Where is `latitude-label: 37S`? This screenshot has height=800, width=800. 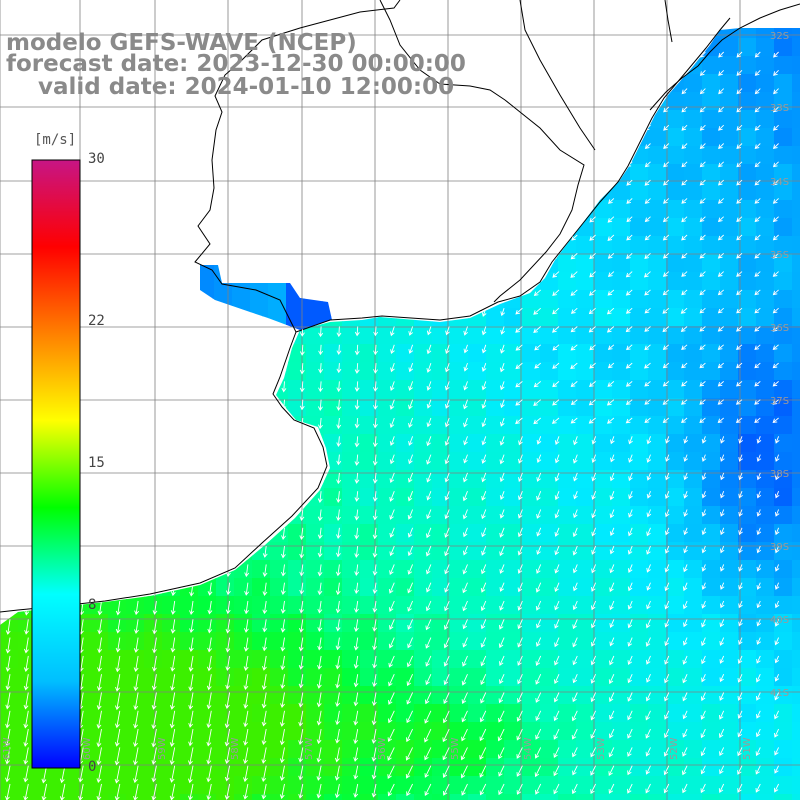
latitude-label: 37S is located at coordinates (779, 401).